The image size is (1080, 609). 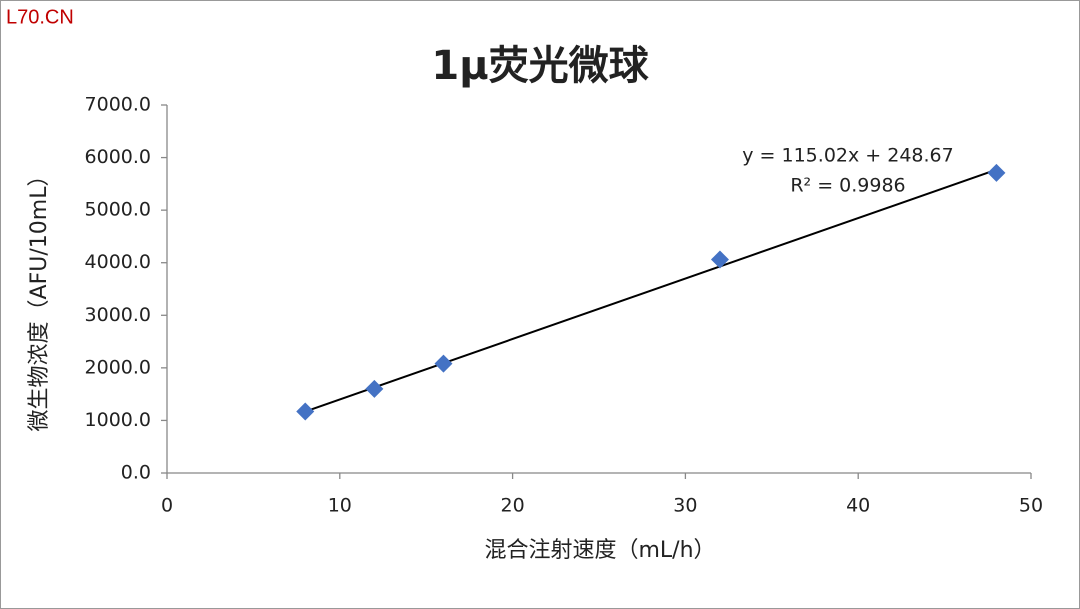 I want to click on y-axis-label: 微生物浓度（AFU/10mL）, so click(x=39, y=298).